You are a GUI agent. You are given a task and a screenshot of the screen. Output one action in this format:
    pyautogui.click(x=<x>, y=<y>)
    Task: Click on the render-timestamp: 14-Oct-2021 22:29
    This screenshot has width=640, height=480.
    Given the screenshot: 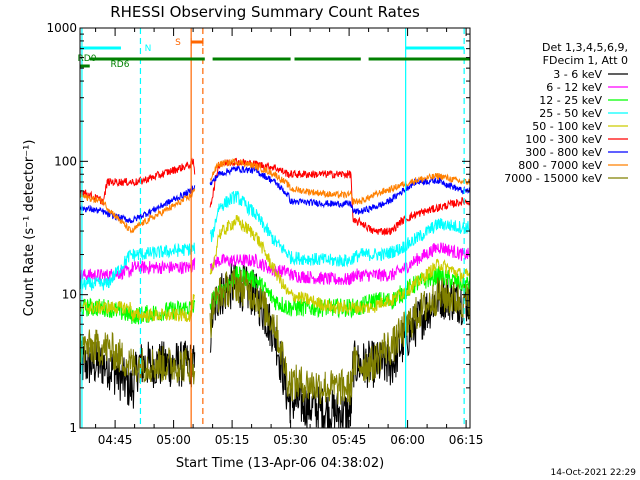 What is the action you would take?
    pyautogui.click(x=594, y=473)
    